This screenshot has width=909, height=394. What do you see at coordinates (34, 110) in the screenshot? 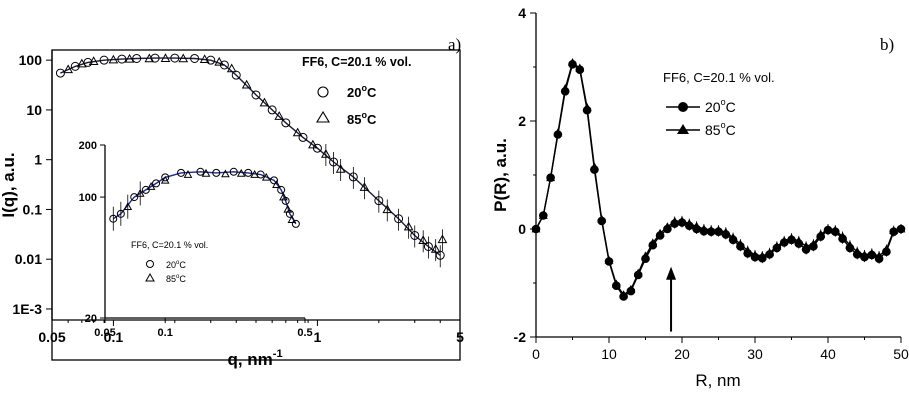
I see `y-tick-label: 10` at bounding box center [34, 110].